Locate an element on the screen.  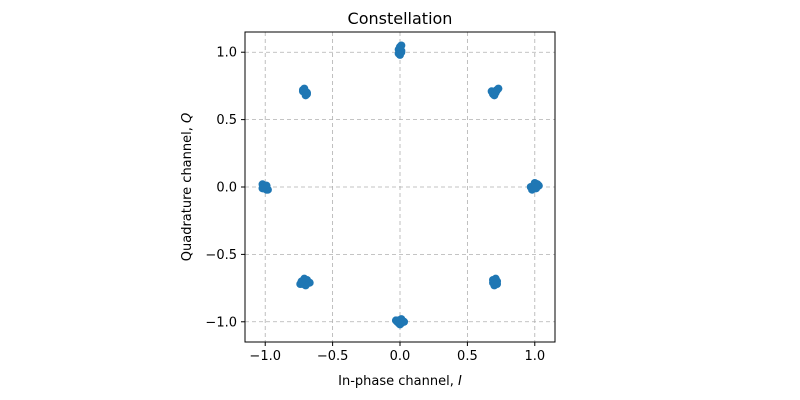
y-tick-label: −1.0 is located at coordinates (221, 322).